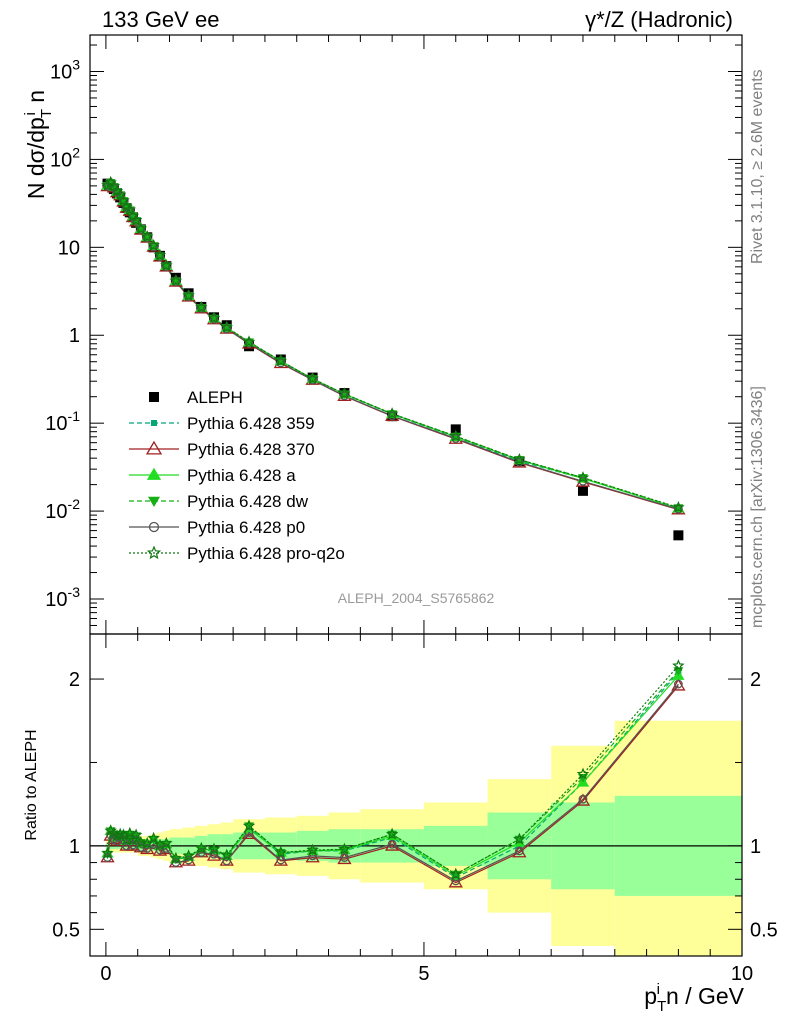 The image size is (786, 1024). I want to click on legend-label-pythia-6-428-359: Pythia 6.428 359, so click(251, 423).